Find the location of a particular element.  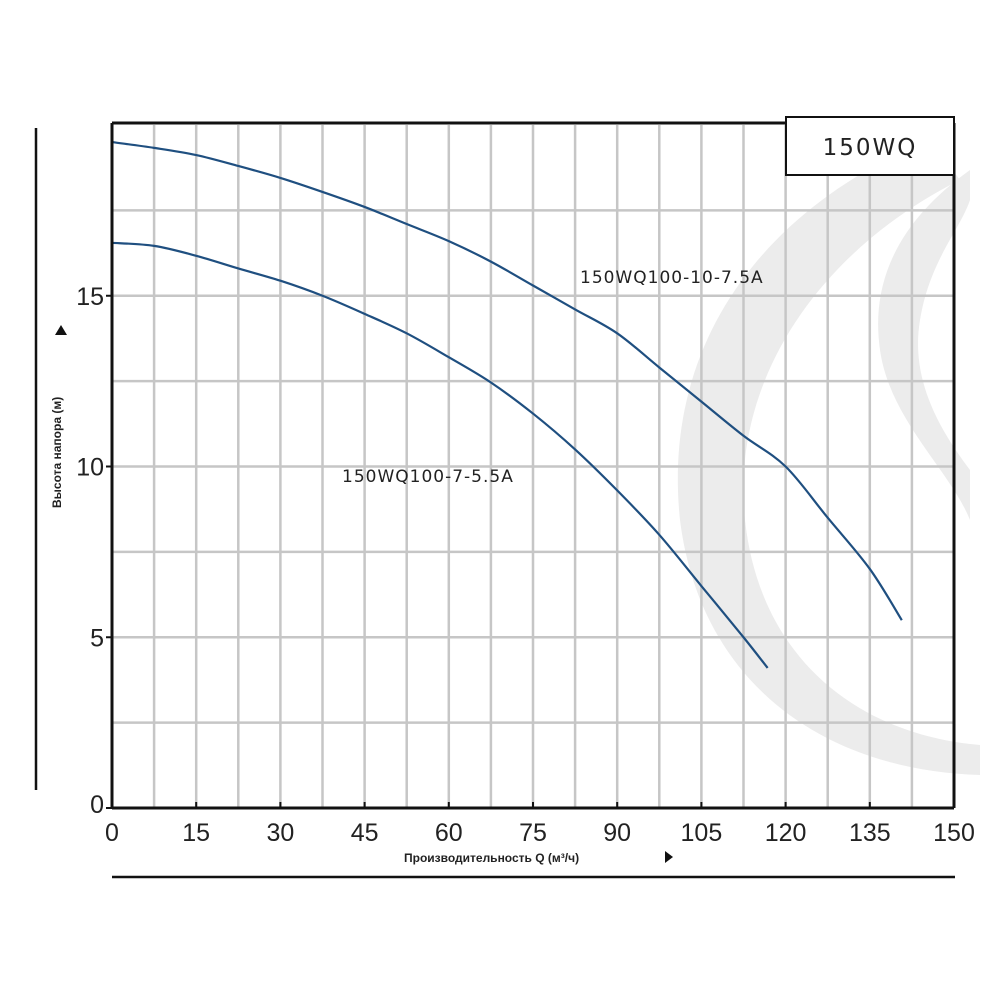

series-label-1: 150WQ100-10-7.5A is located at coordinates (672, 278).